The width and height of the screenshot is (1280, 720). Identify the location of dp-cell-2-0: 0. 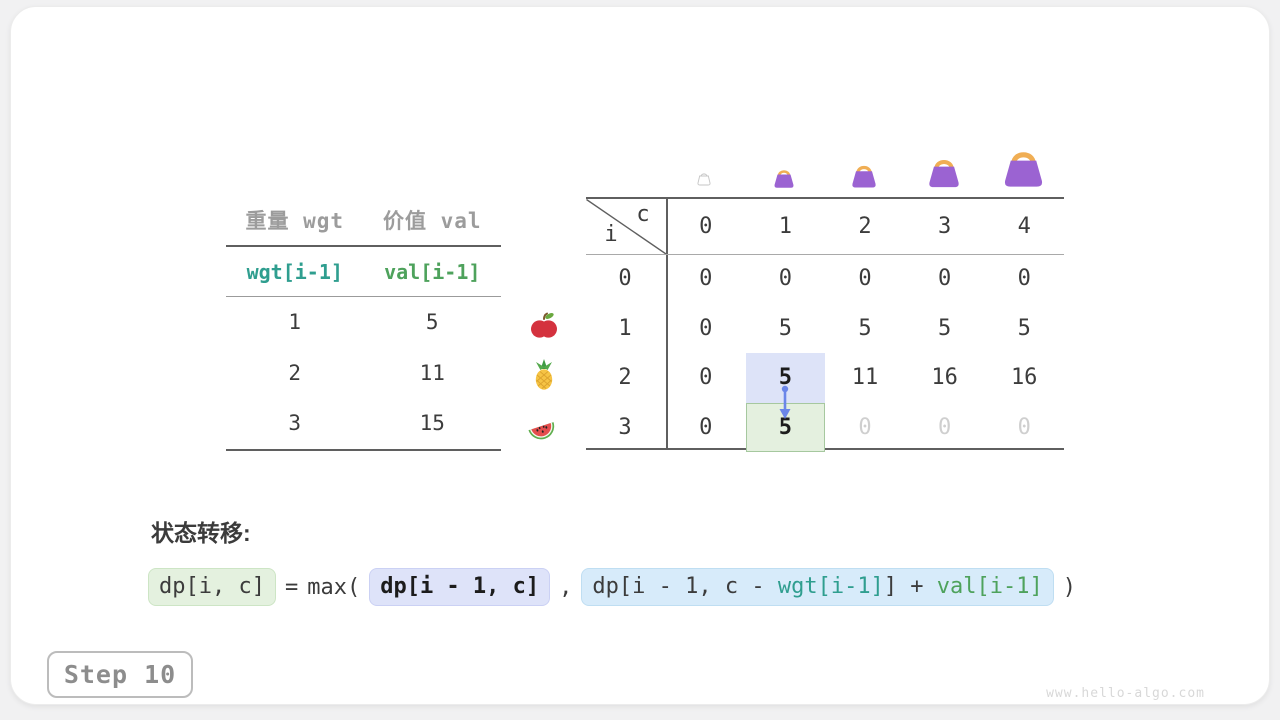
(706, 378).